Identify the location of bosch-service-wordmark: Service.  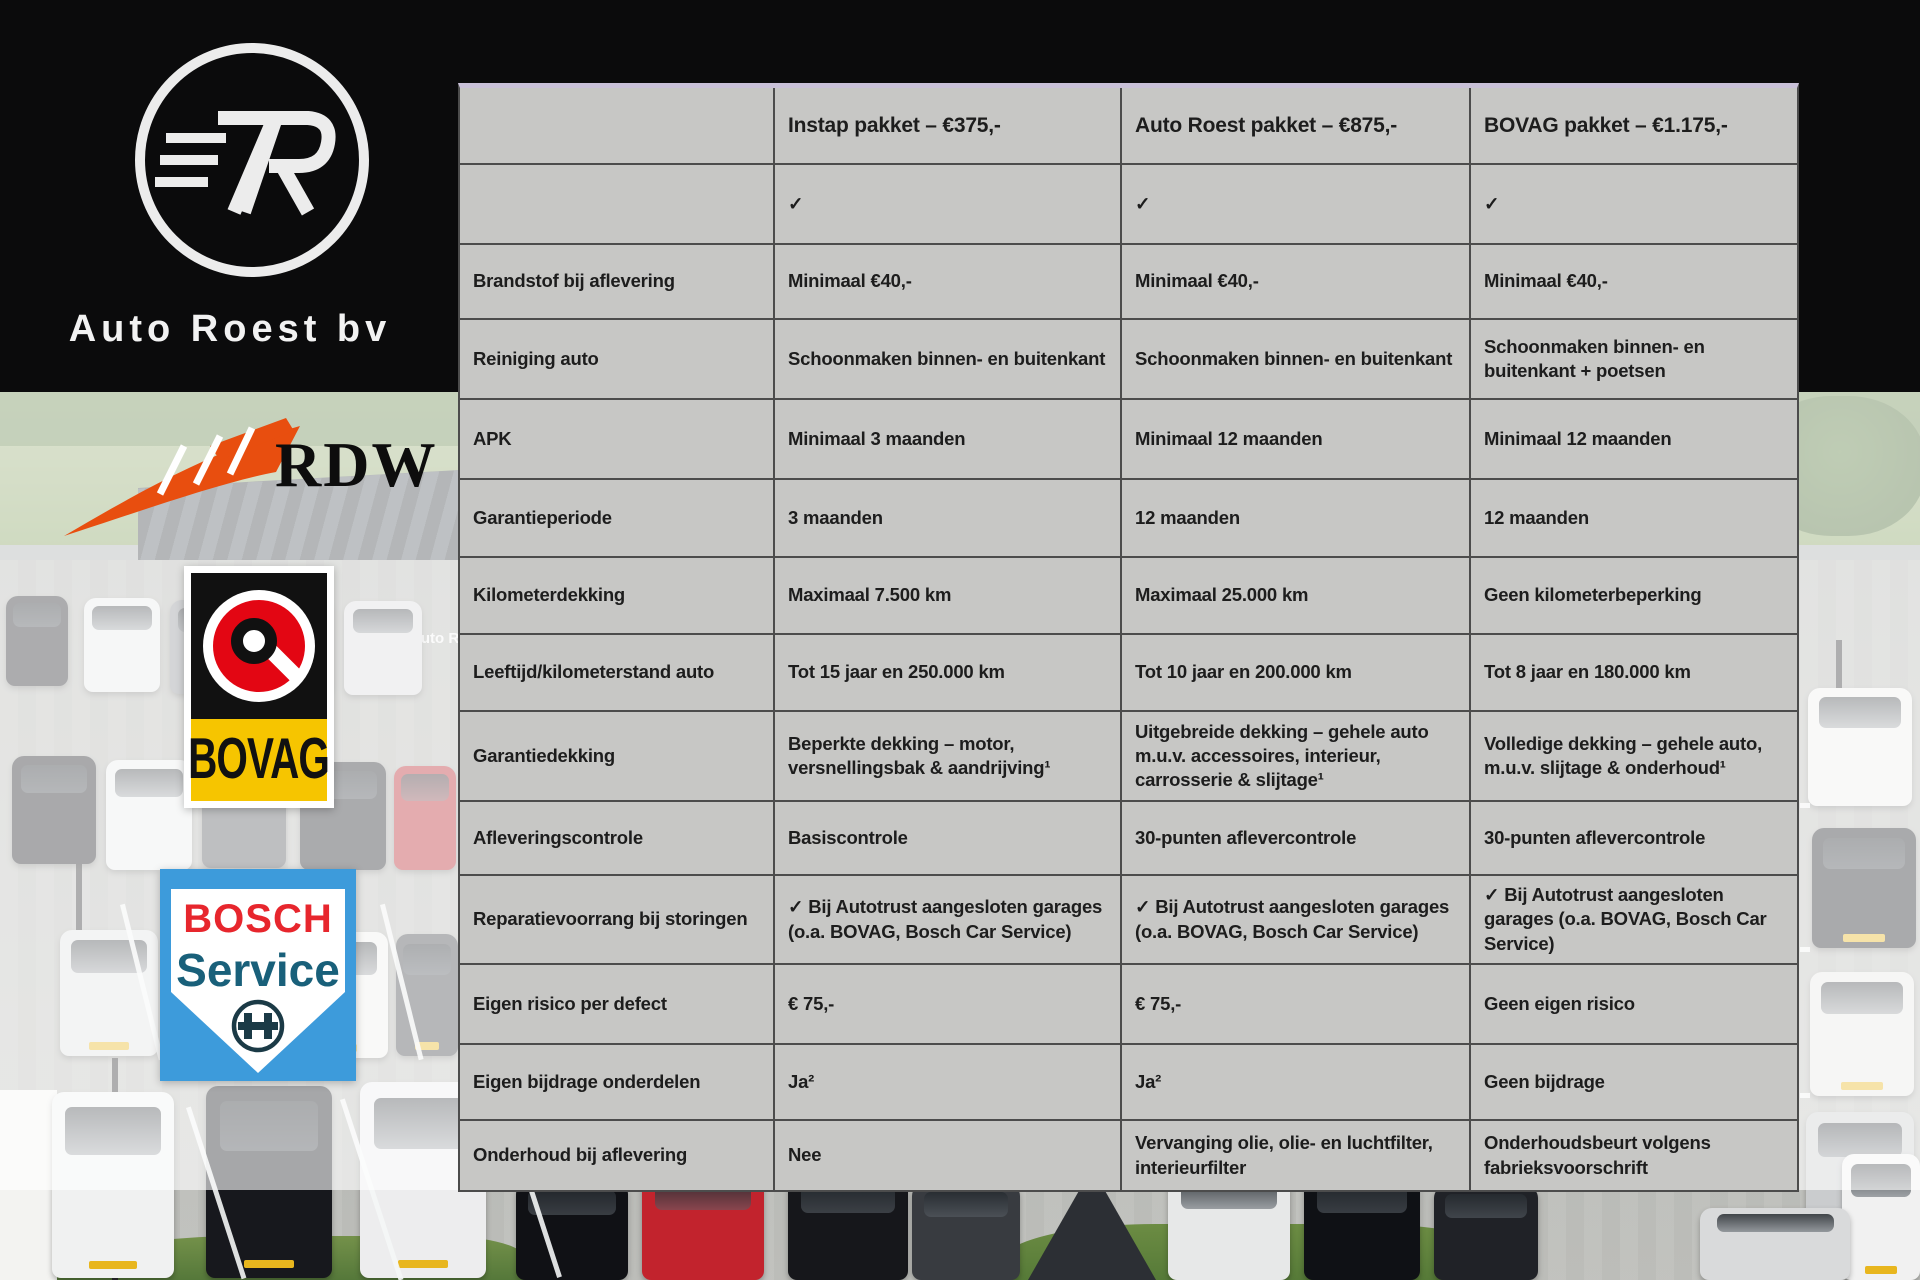
(258, 970).